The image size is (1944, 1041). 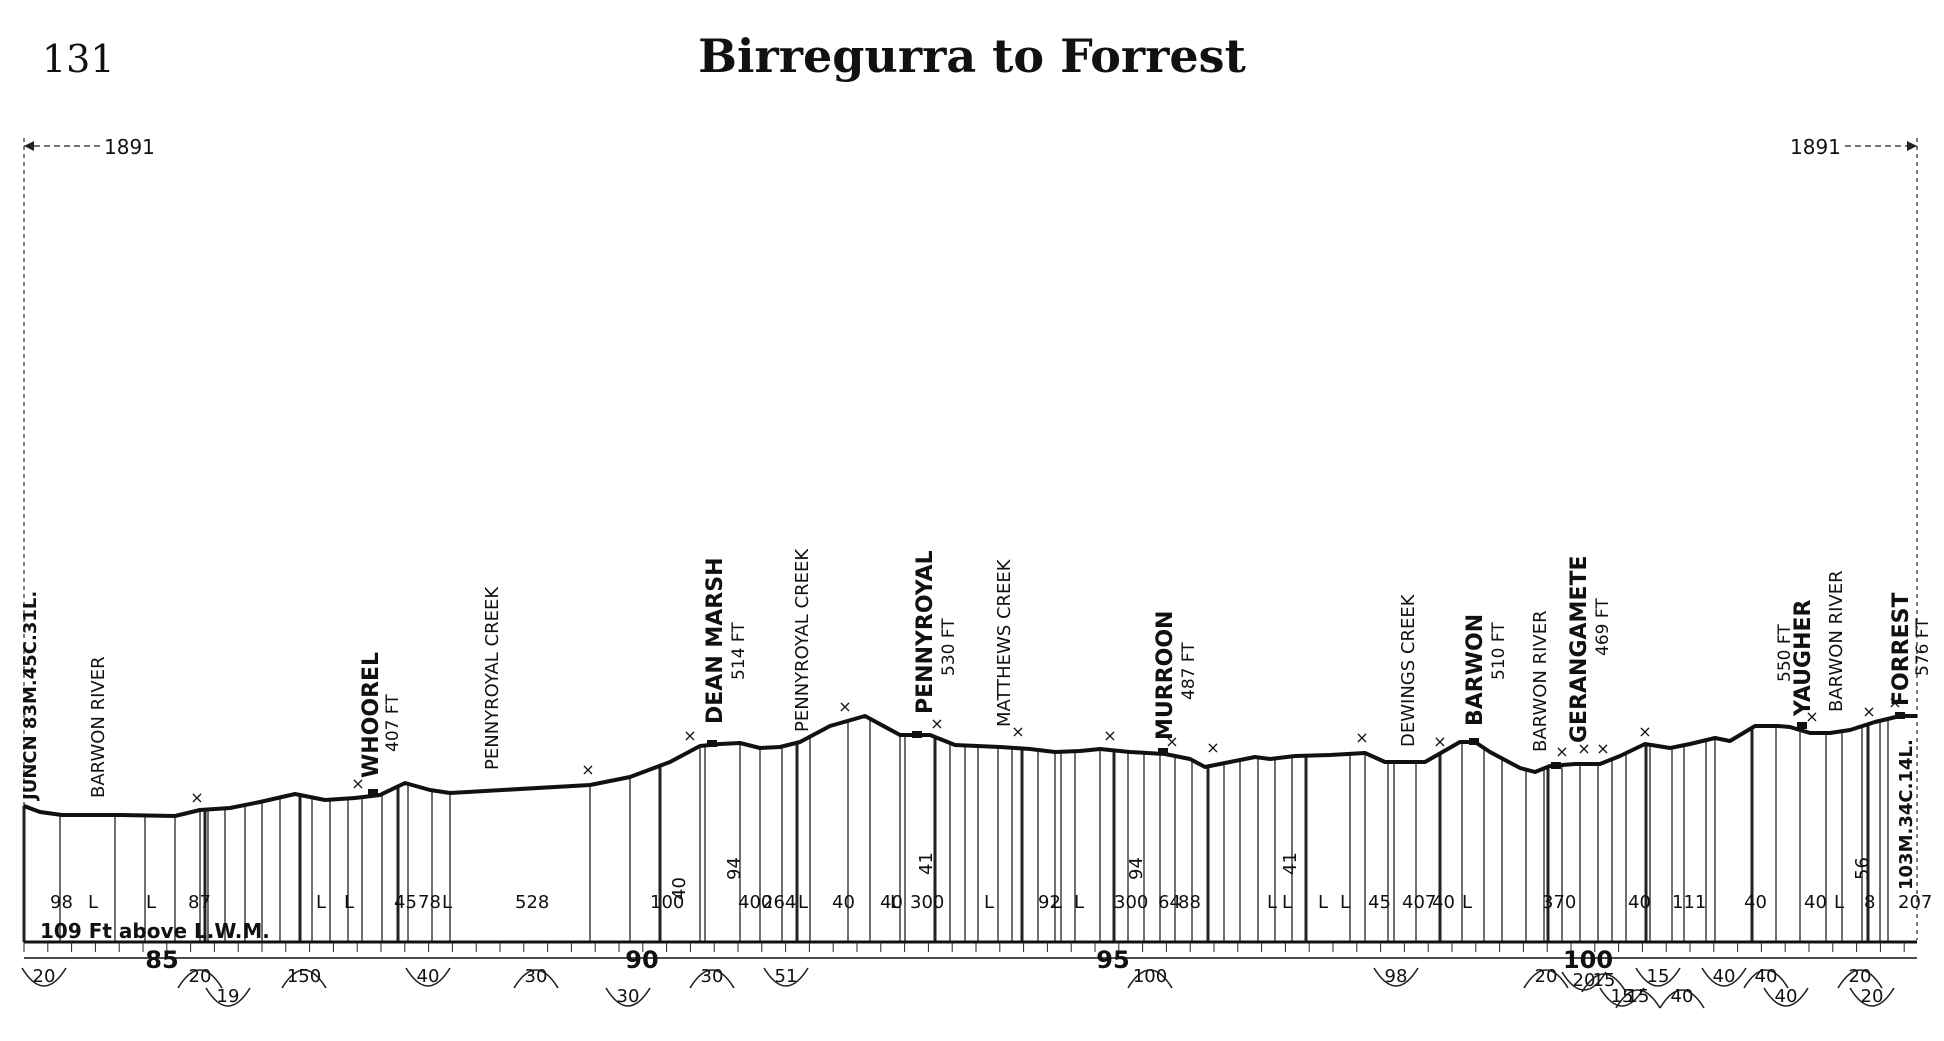 What do you see at coordinates (532, 902) in the screenshot?
I see `grade-value: 528` at bounding box center [532, 902].